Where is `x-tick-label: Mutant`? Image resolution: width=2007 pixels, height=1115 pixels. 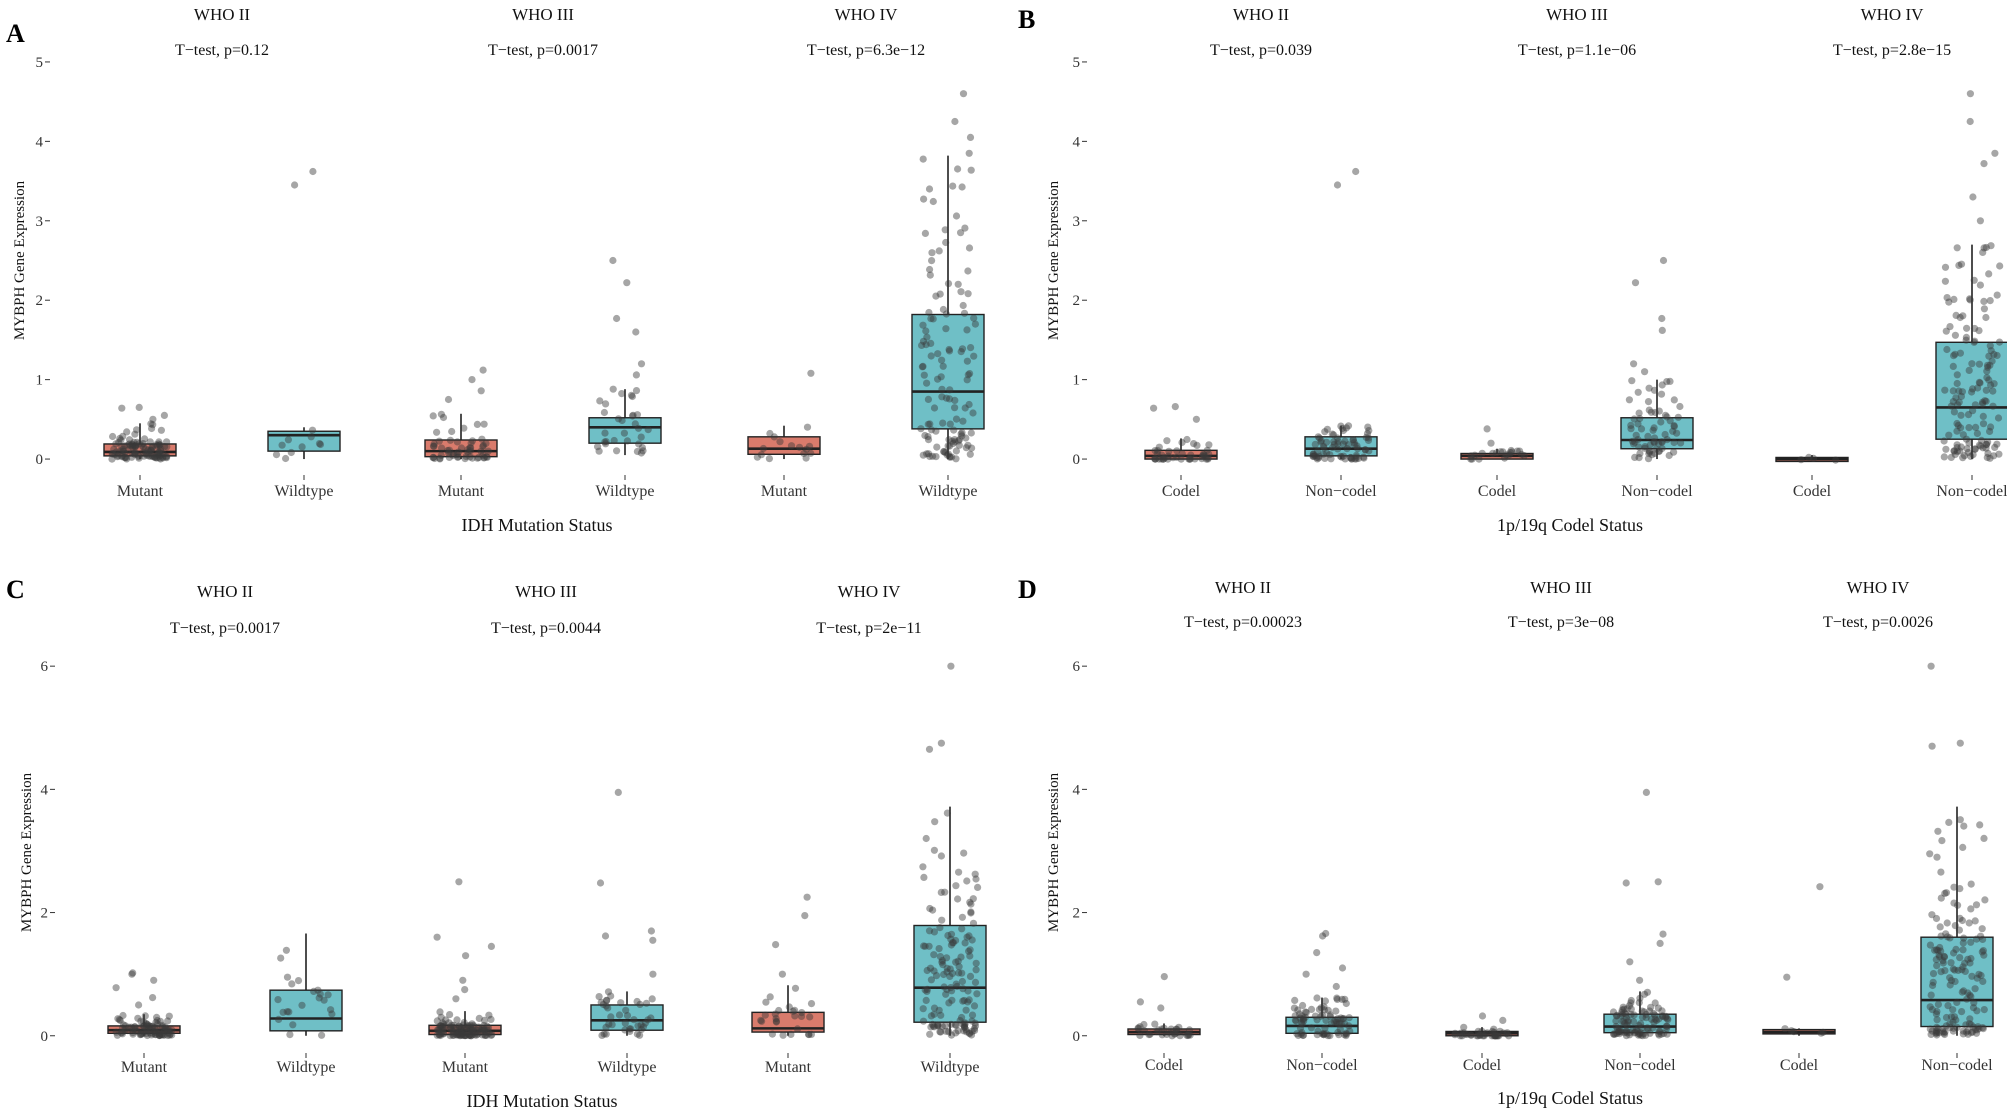 x-tick-label: Mutant is located at coordinates (461, 491).